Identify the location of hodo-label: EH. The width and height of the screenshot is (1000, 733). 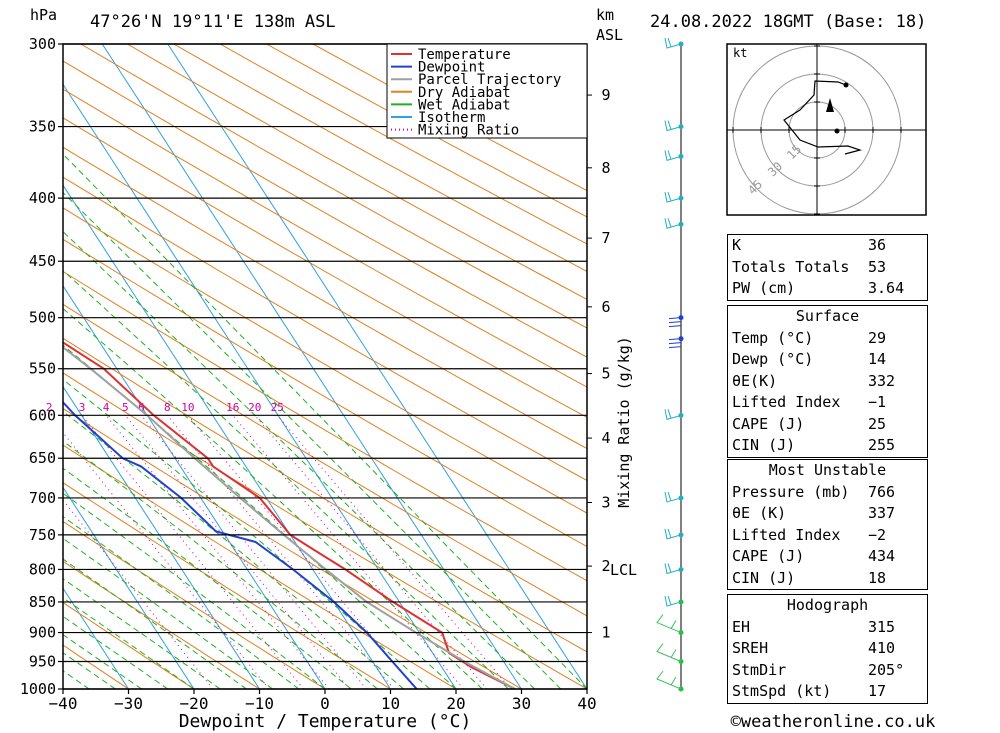
(741, 626).